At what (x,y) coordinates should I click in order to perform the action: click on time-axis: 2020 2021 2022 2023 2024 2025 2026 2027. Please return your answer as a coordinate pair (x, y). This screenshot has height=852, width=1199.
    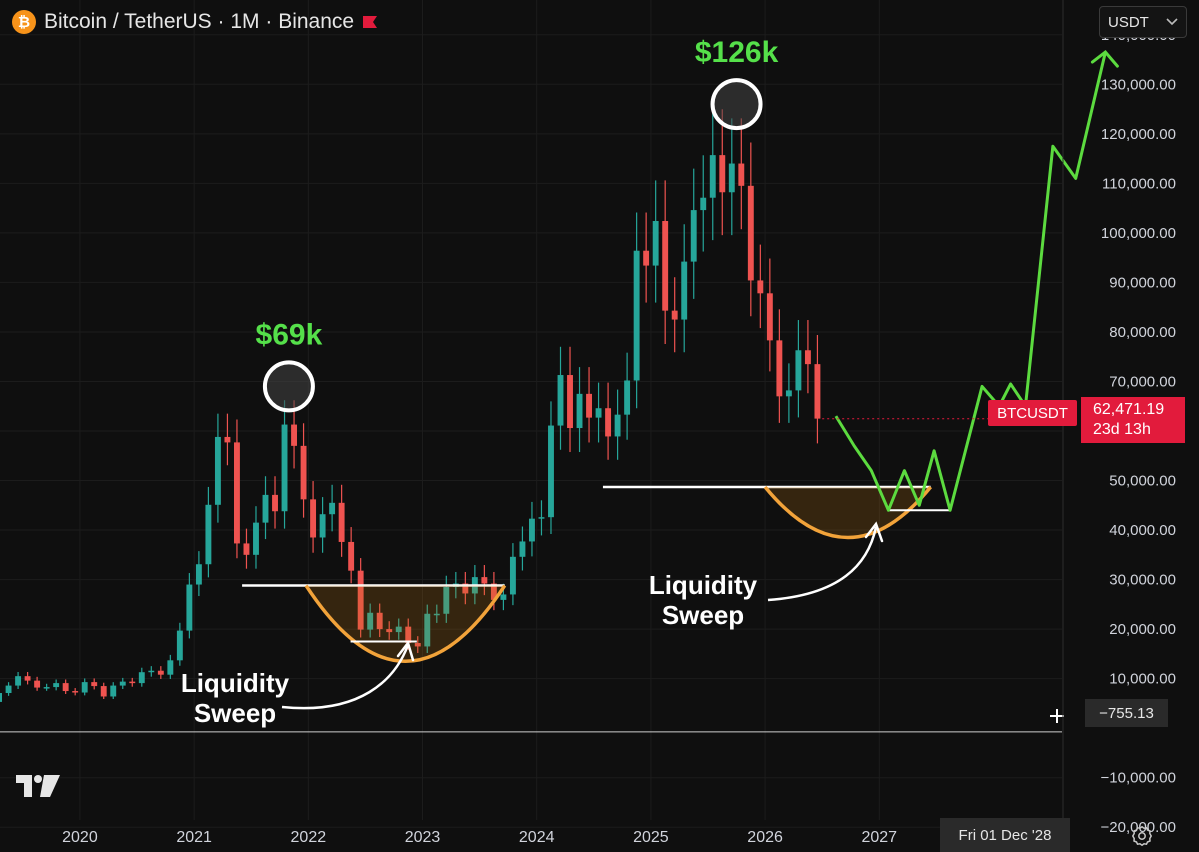
    Looking at the image, I should click on (479, 837).